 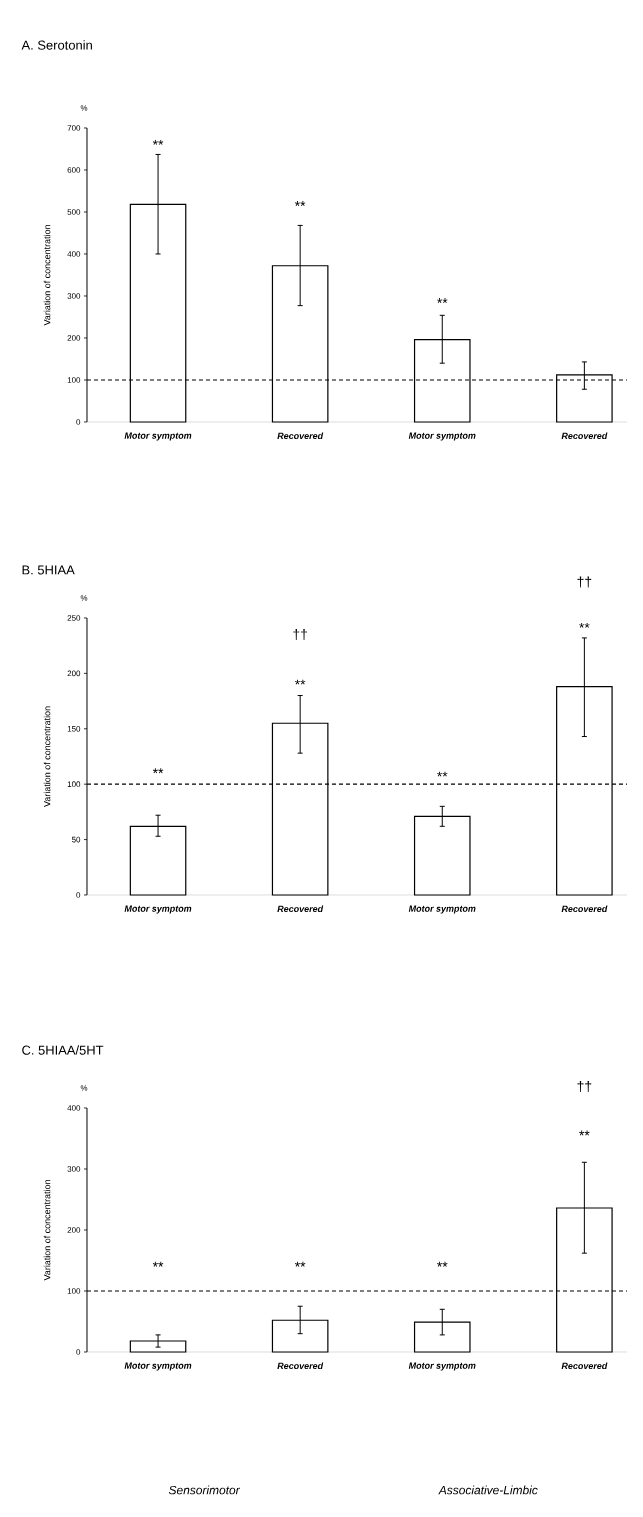 What do you see at coordinates (488, 1490) in the screenshot?
I see `text: Associative-Limbic` at bounding box center [488, 1490].